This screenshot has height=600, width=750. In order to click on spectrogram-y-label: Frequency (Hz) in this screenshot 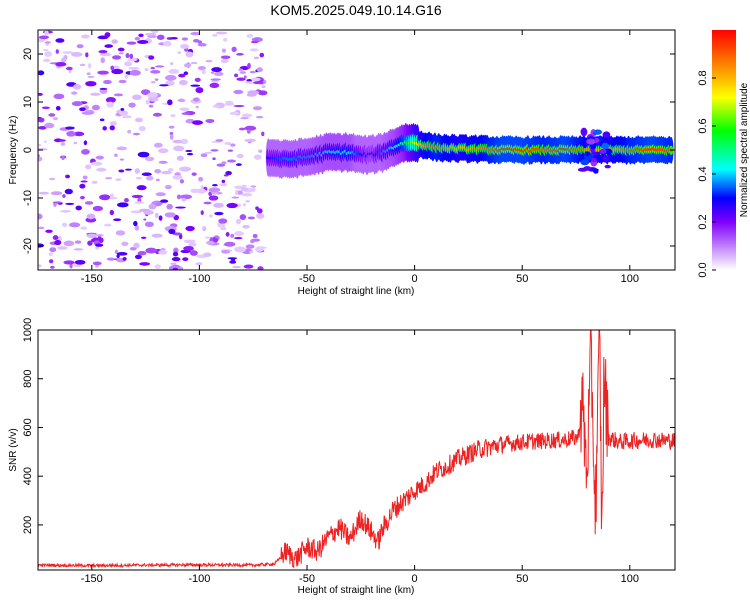, I will do `click(13, 150)`.